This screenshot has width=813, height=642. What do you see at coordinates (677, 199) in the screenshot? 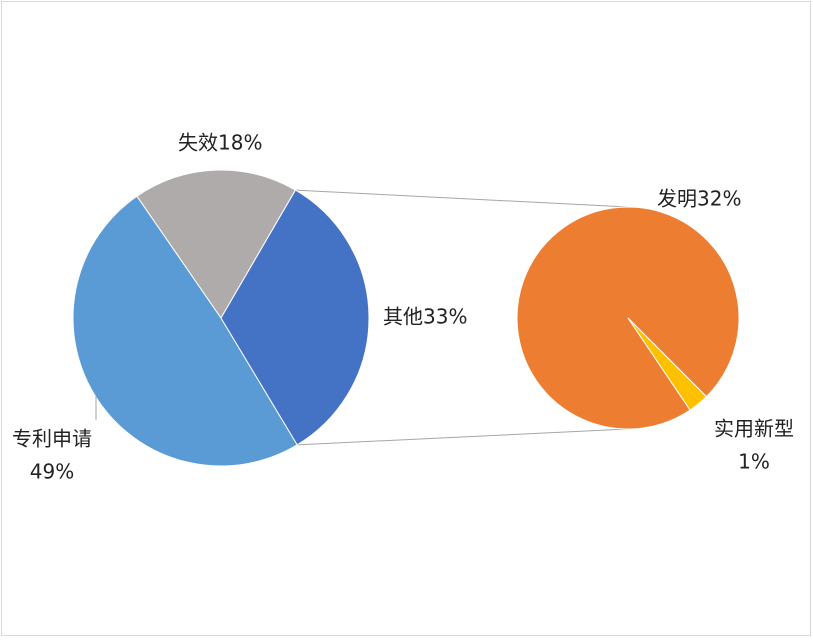
I see `data-label-name: 发明` at bounding box center [677, 199].